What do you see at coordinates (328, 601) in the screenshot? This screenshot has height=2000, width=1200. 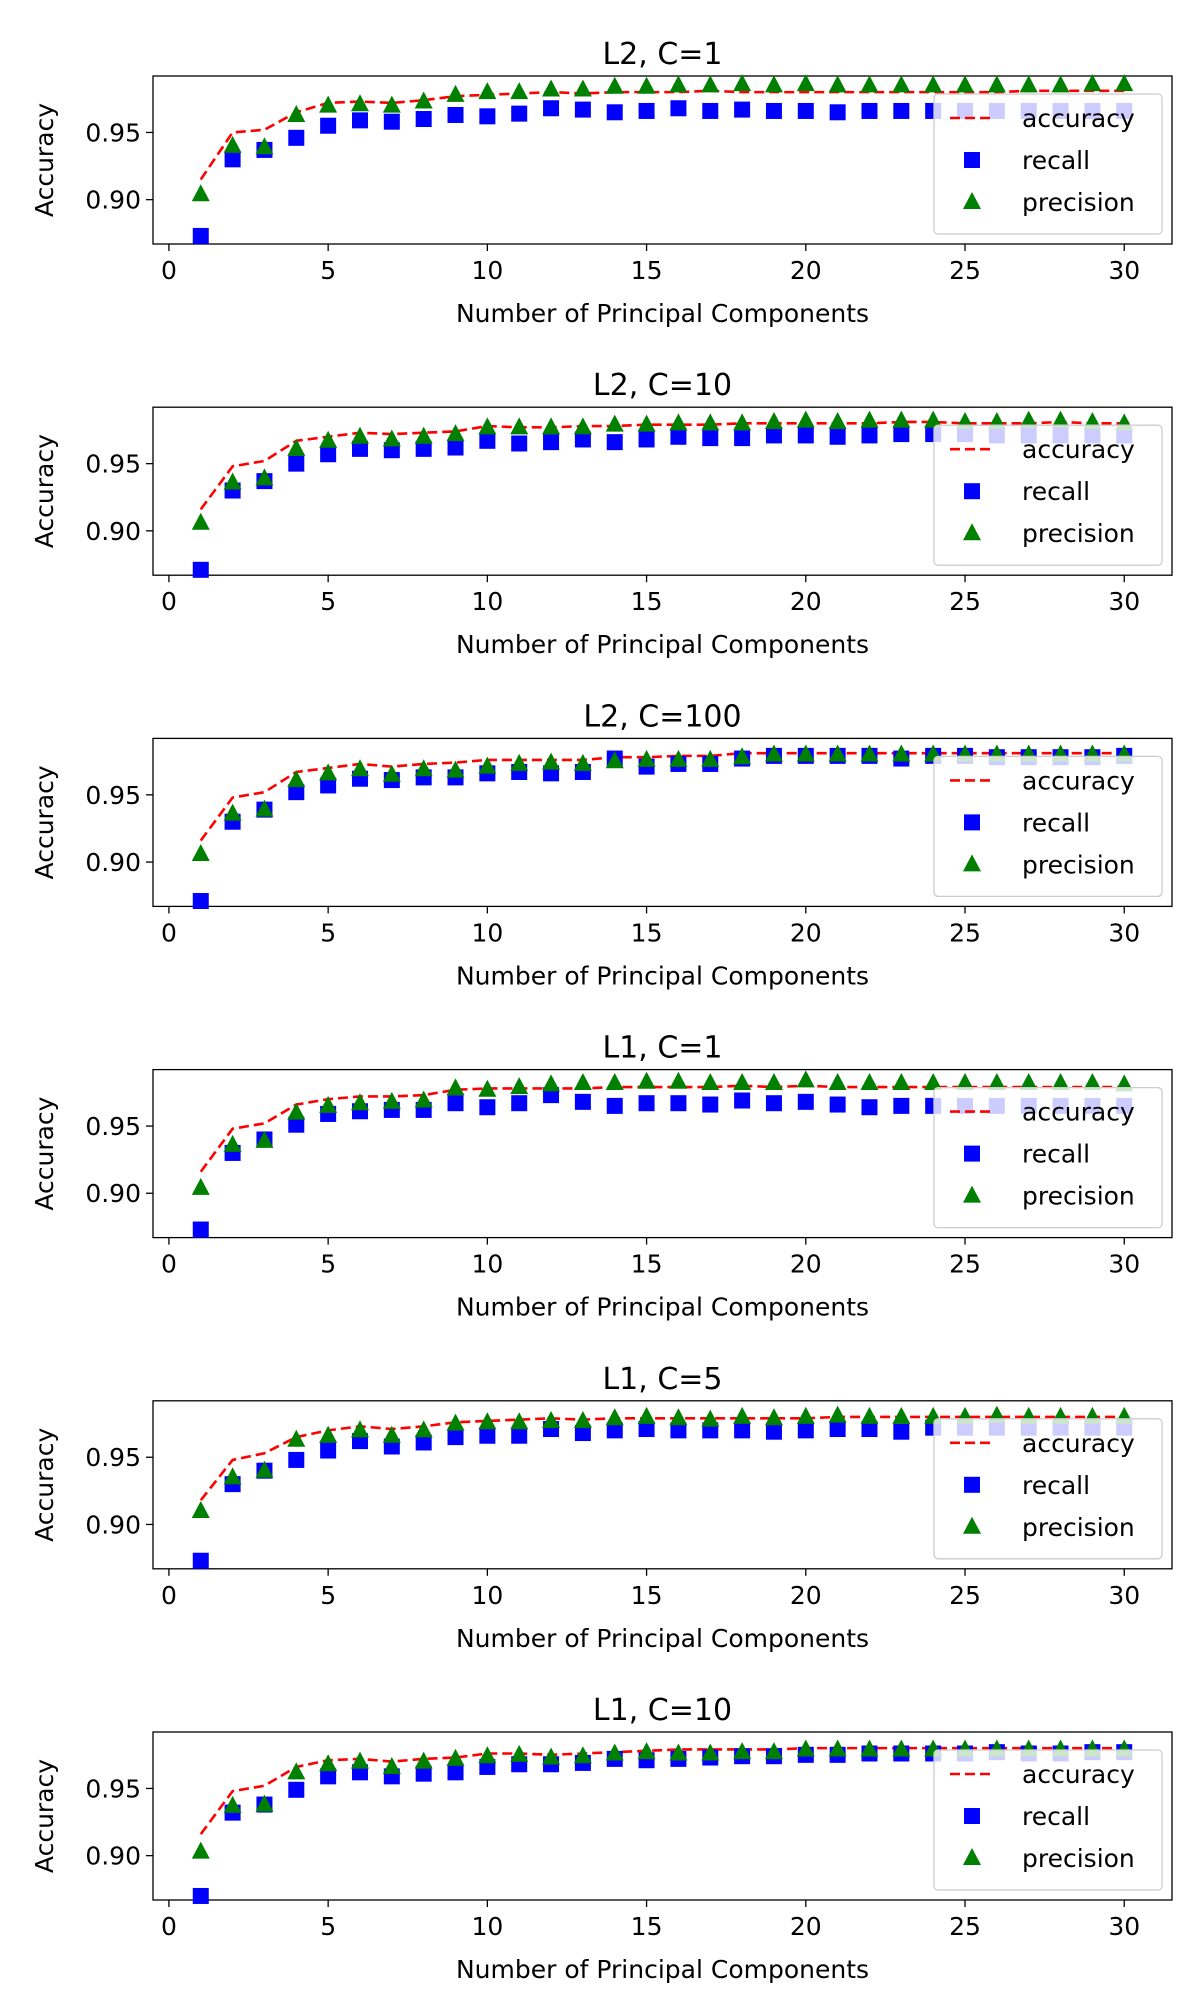 I see `x-tick-label: 5` at bounding box center [328, 601].